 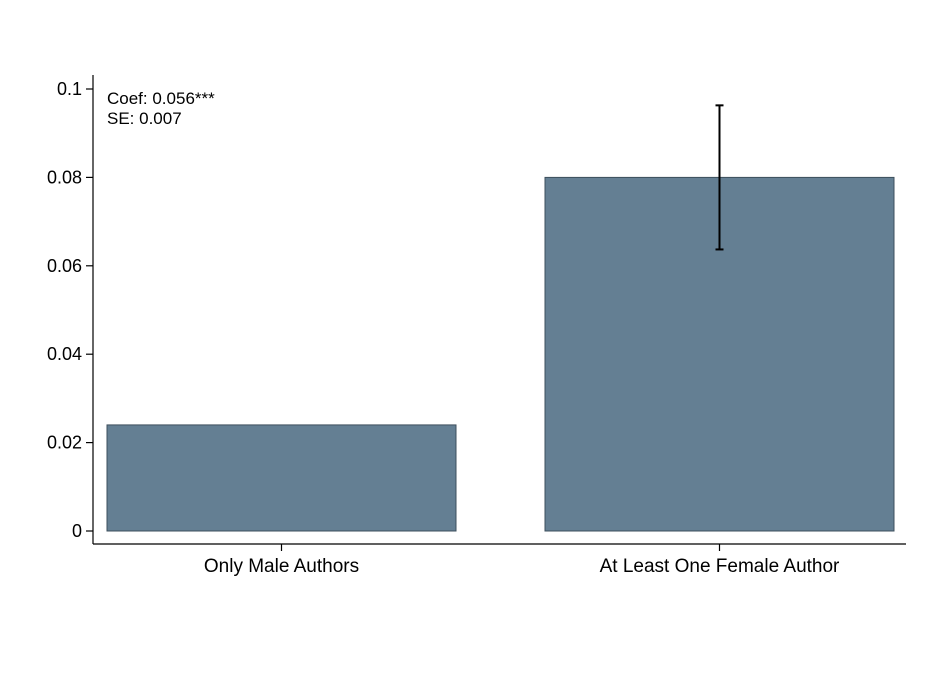 I want to click on y-tick-label: 0.06, so click(x=64, y=266).